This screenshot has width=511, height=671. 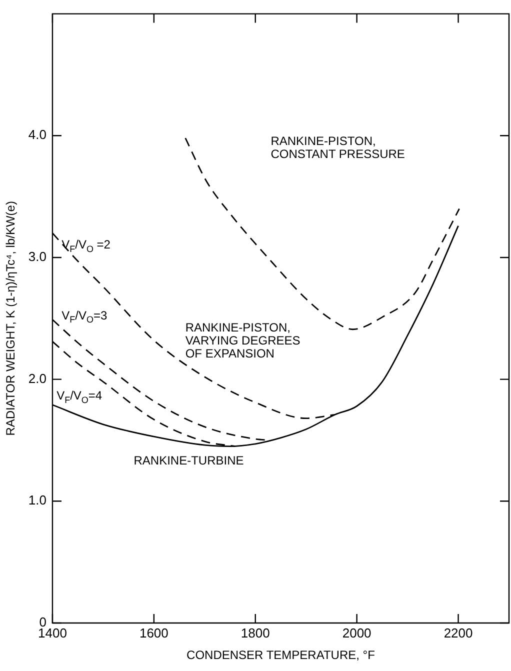 I want to click on annotation: RANKINE-PISTON, VARYING DEGREES OF EXPANSION, so click(x=242, y=340).